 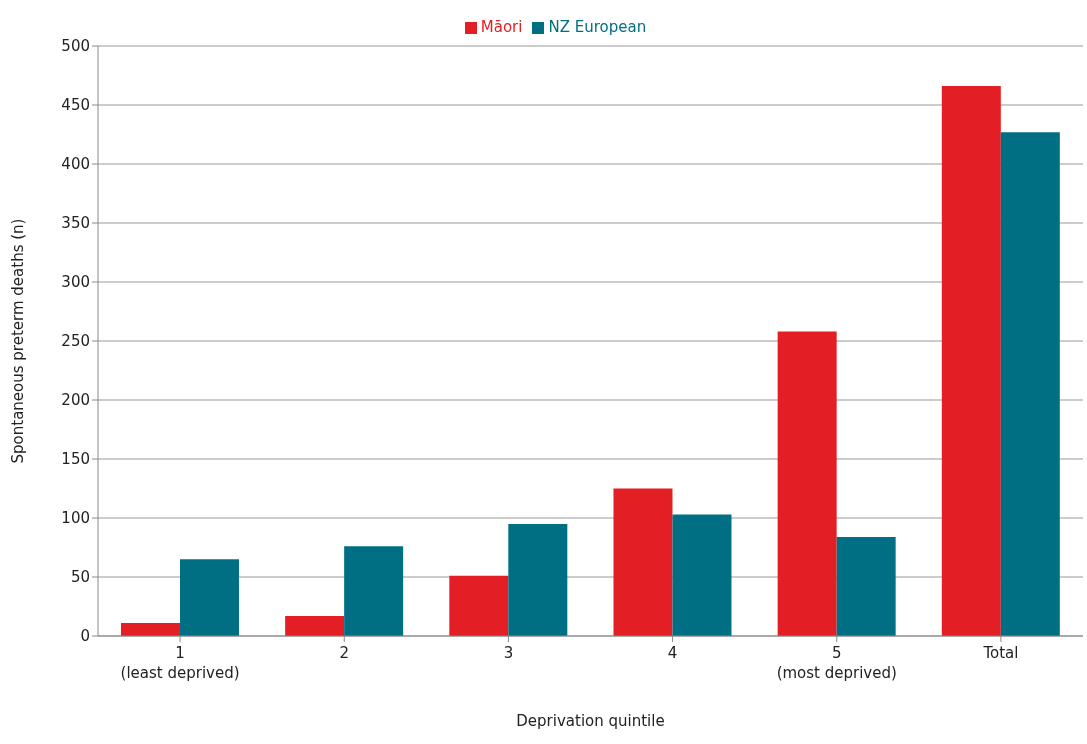 What do you see at coordinates (75, 164) in the screenshot?
I see `y-tick-label: 400` at bounding box center [75, 164].